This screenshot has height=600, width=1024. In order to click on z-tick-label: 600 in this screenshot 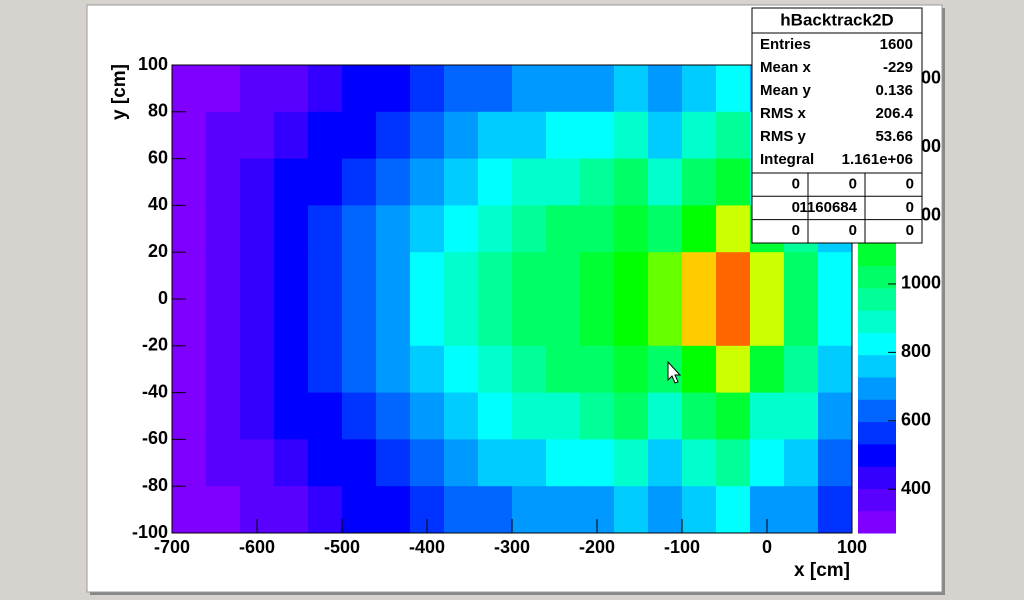, I will do `click(916, 420)`.